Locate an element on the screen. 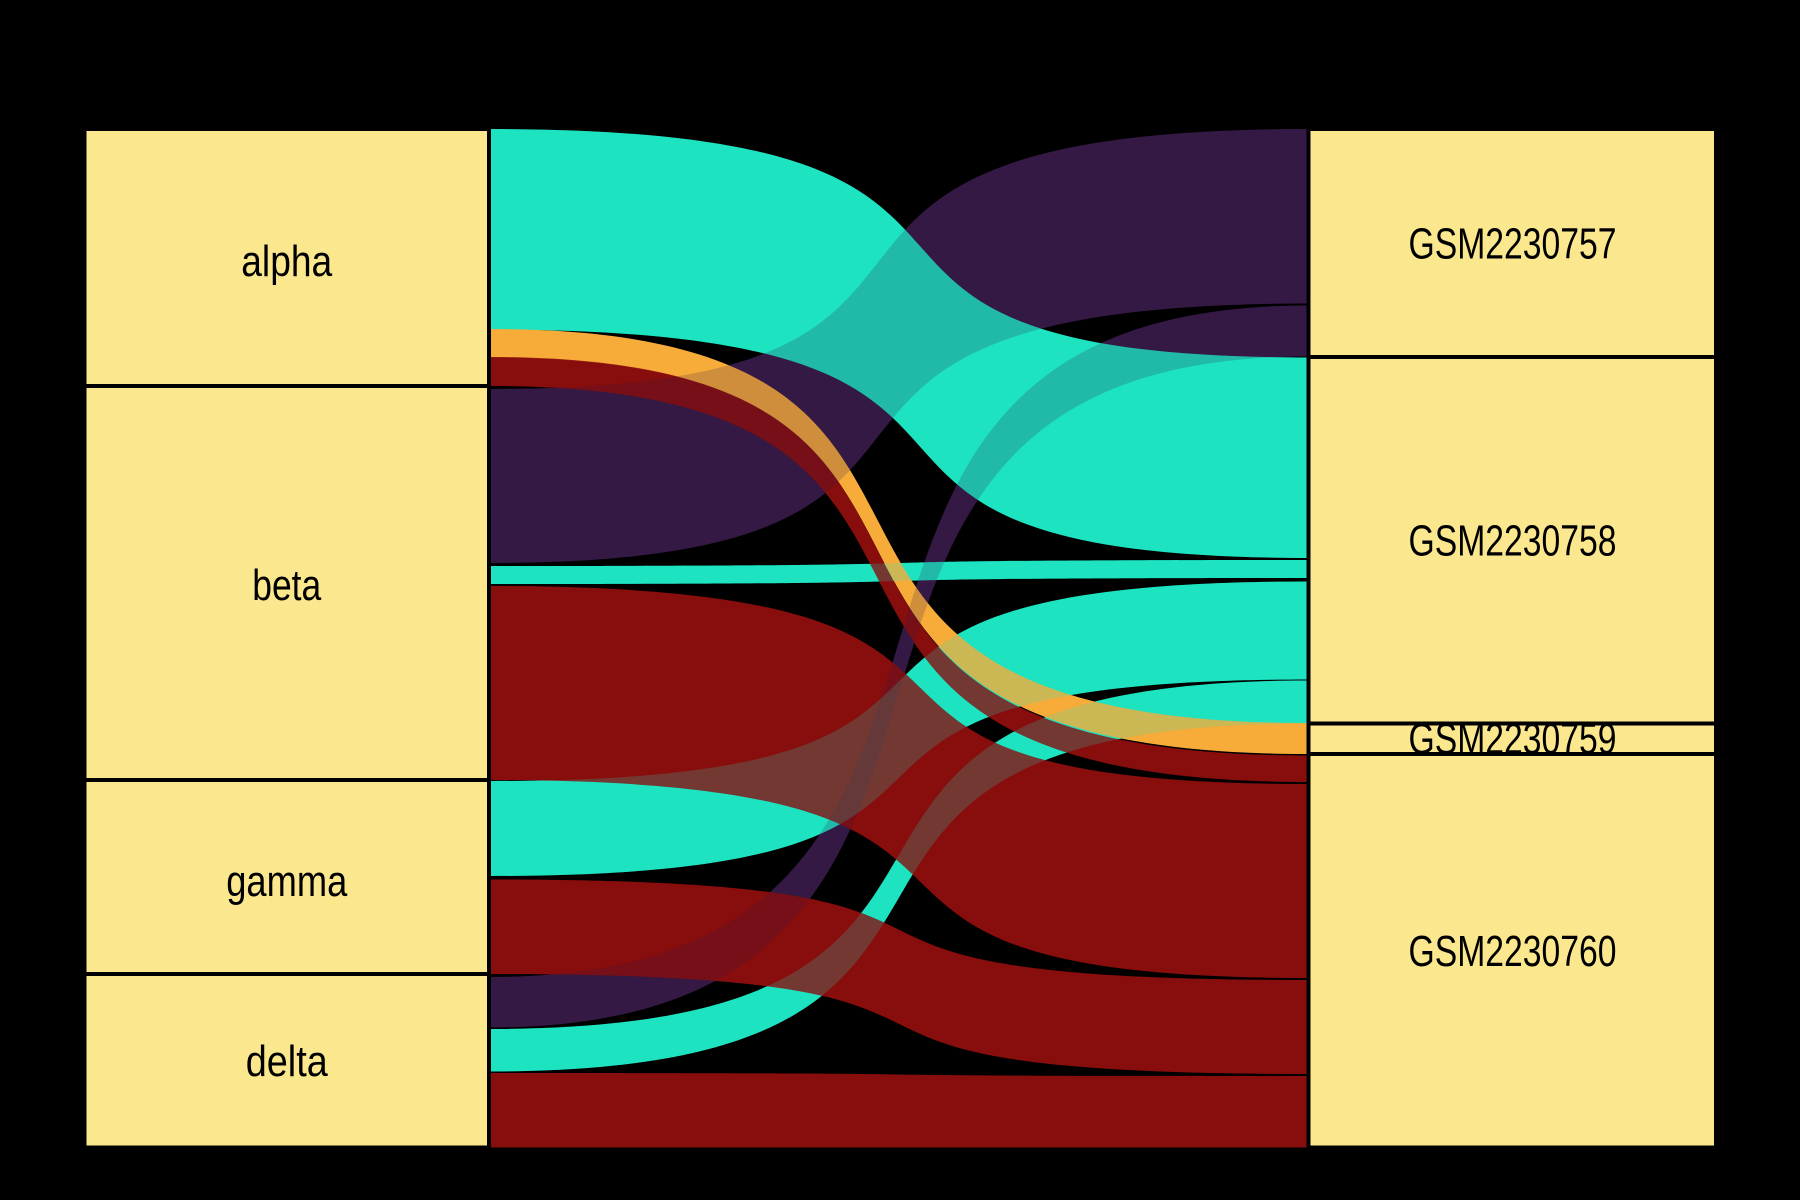 This screenshot has height=1200, width=1800. svg-text: GSM2230758 is located at coordinates (1513, 541).